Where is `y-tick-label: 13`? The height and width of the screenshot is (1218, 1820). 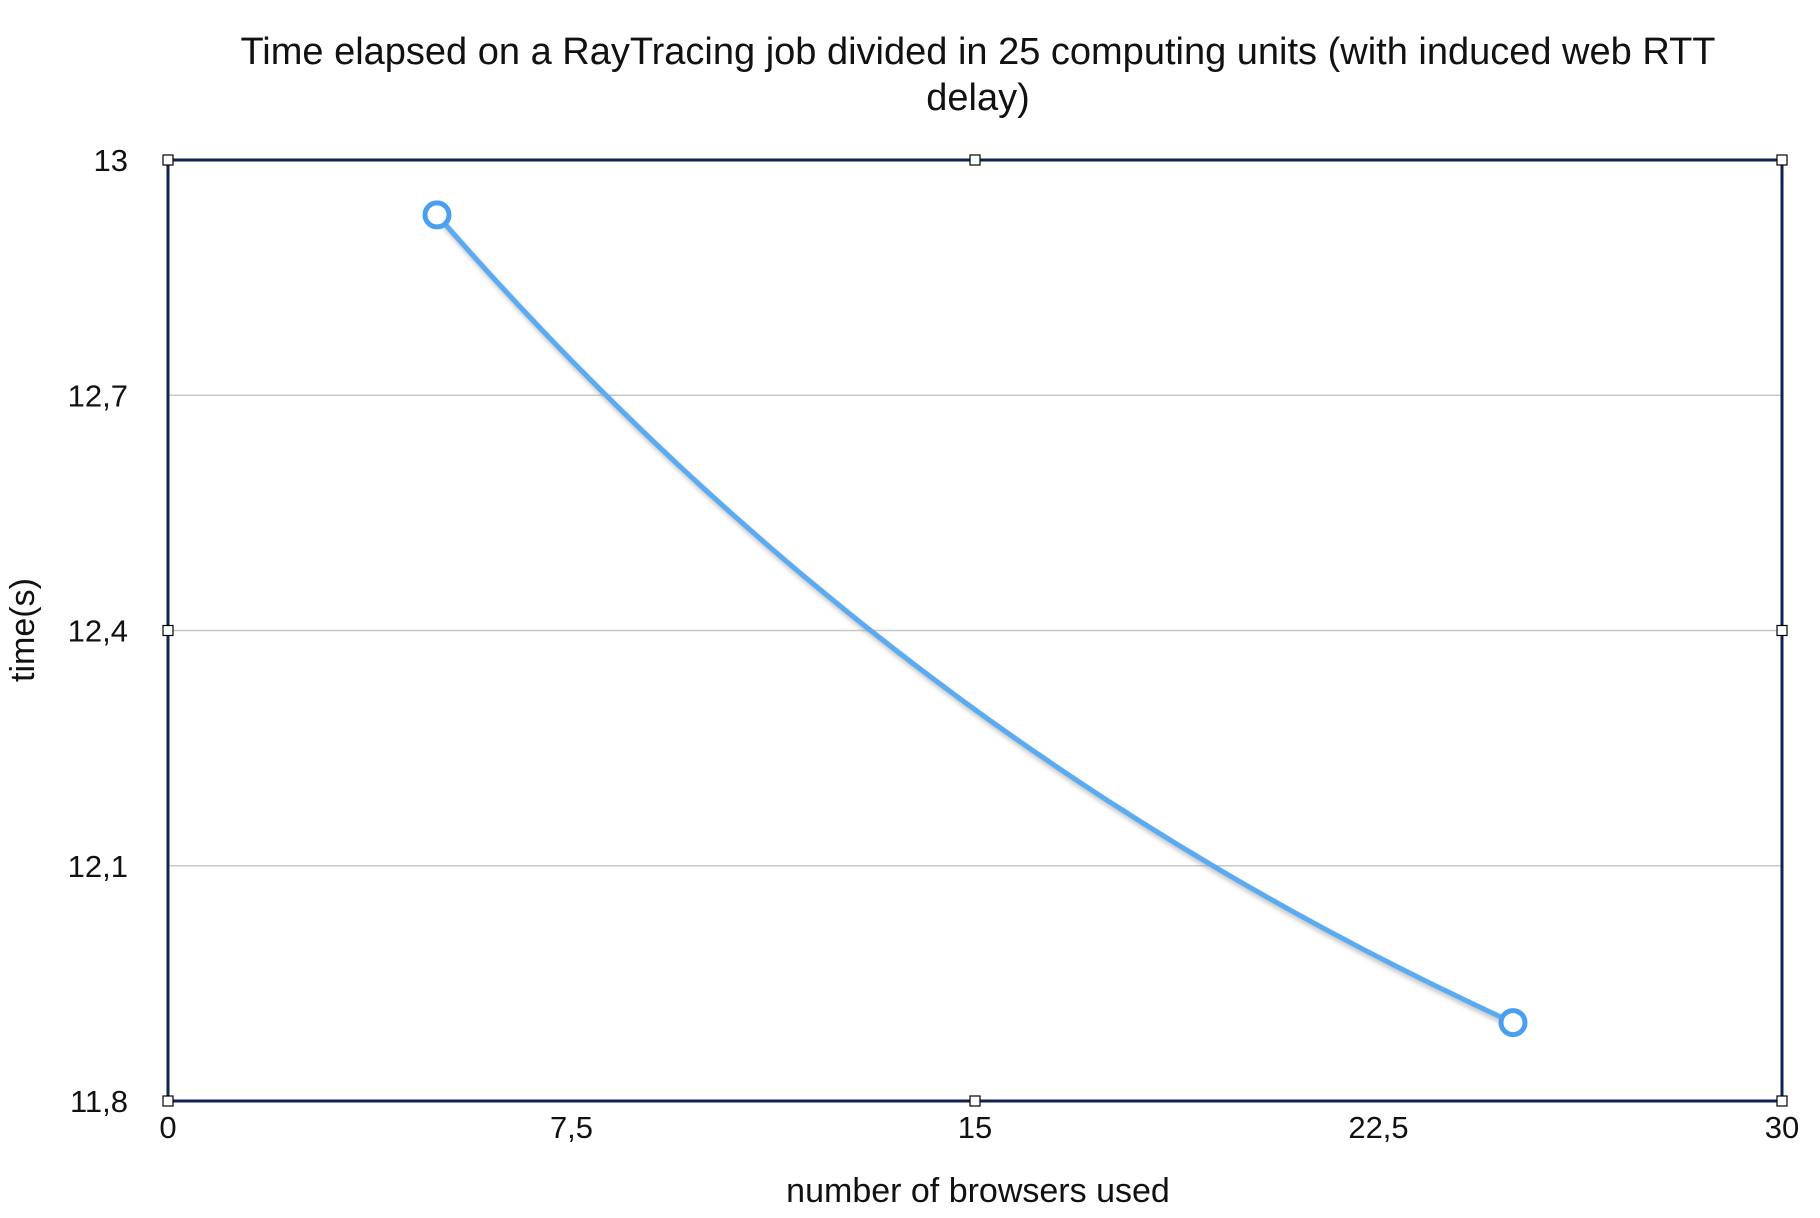
y-tick-label: 13 is located at coordinates (111, 160).